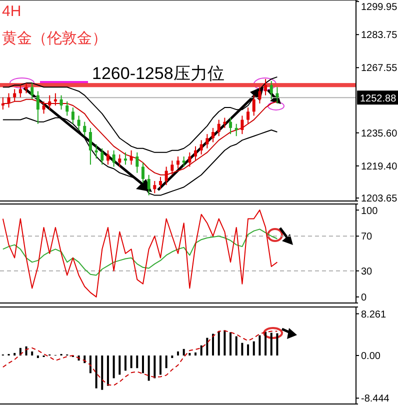 The width and height of the screenshot is (398, 406). Describe the element at coordinates (369, 211) in the screenshot. I see `y-tick-label: 100` at that location.